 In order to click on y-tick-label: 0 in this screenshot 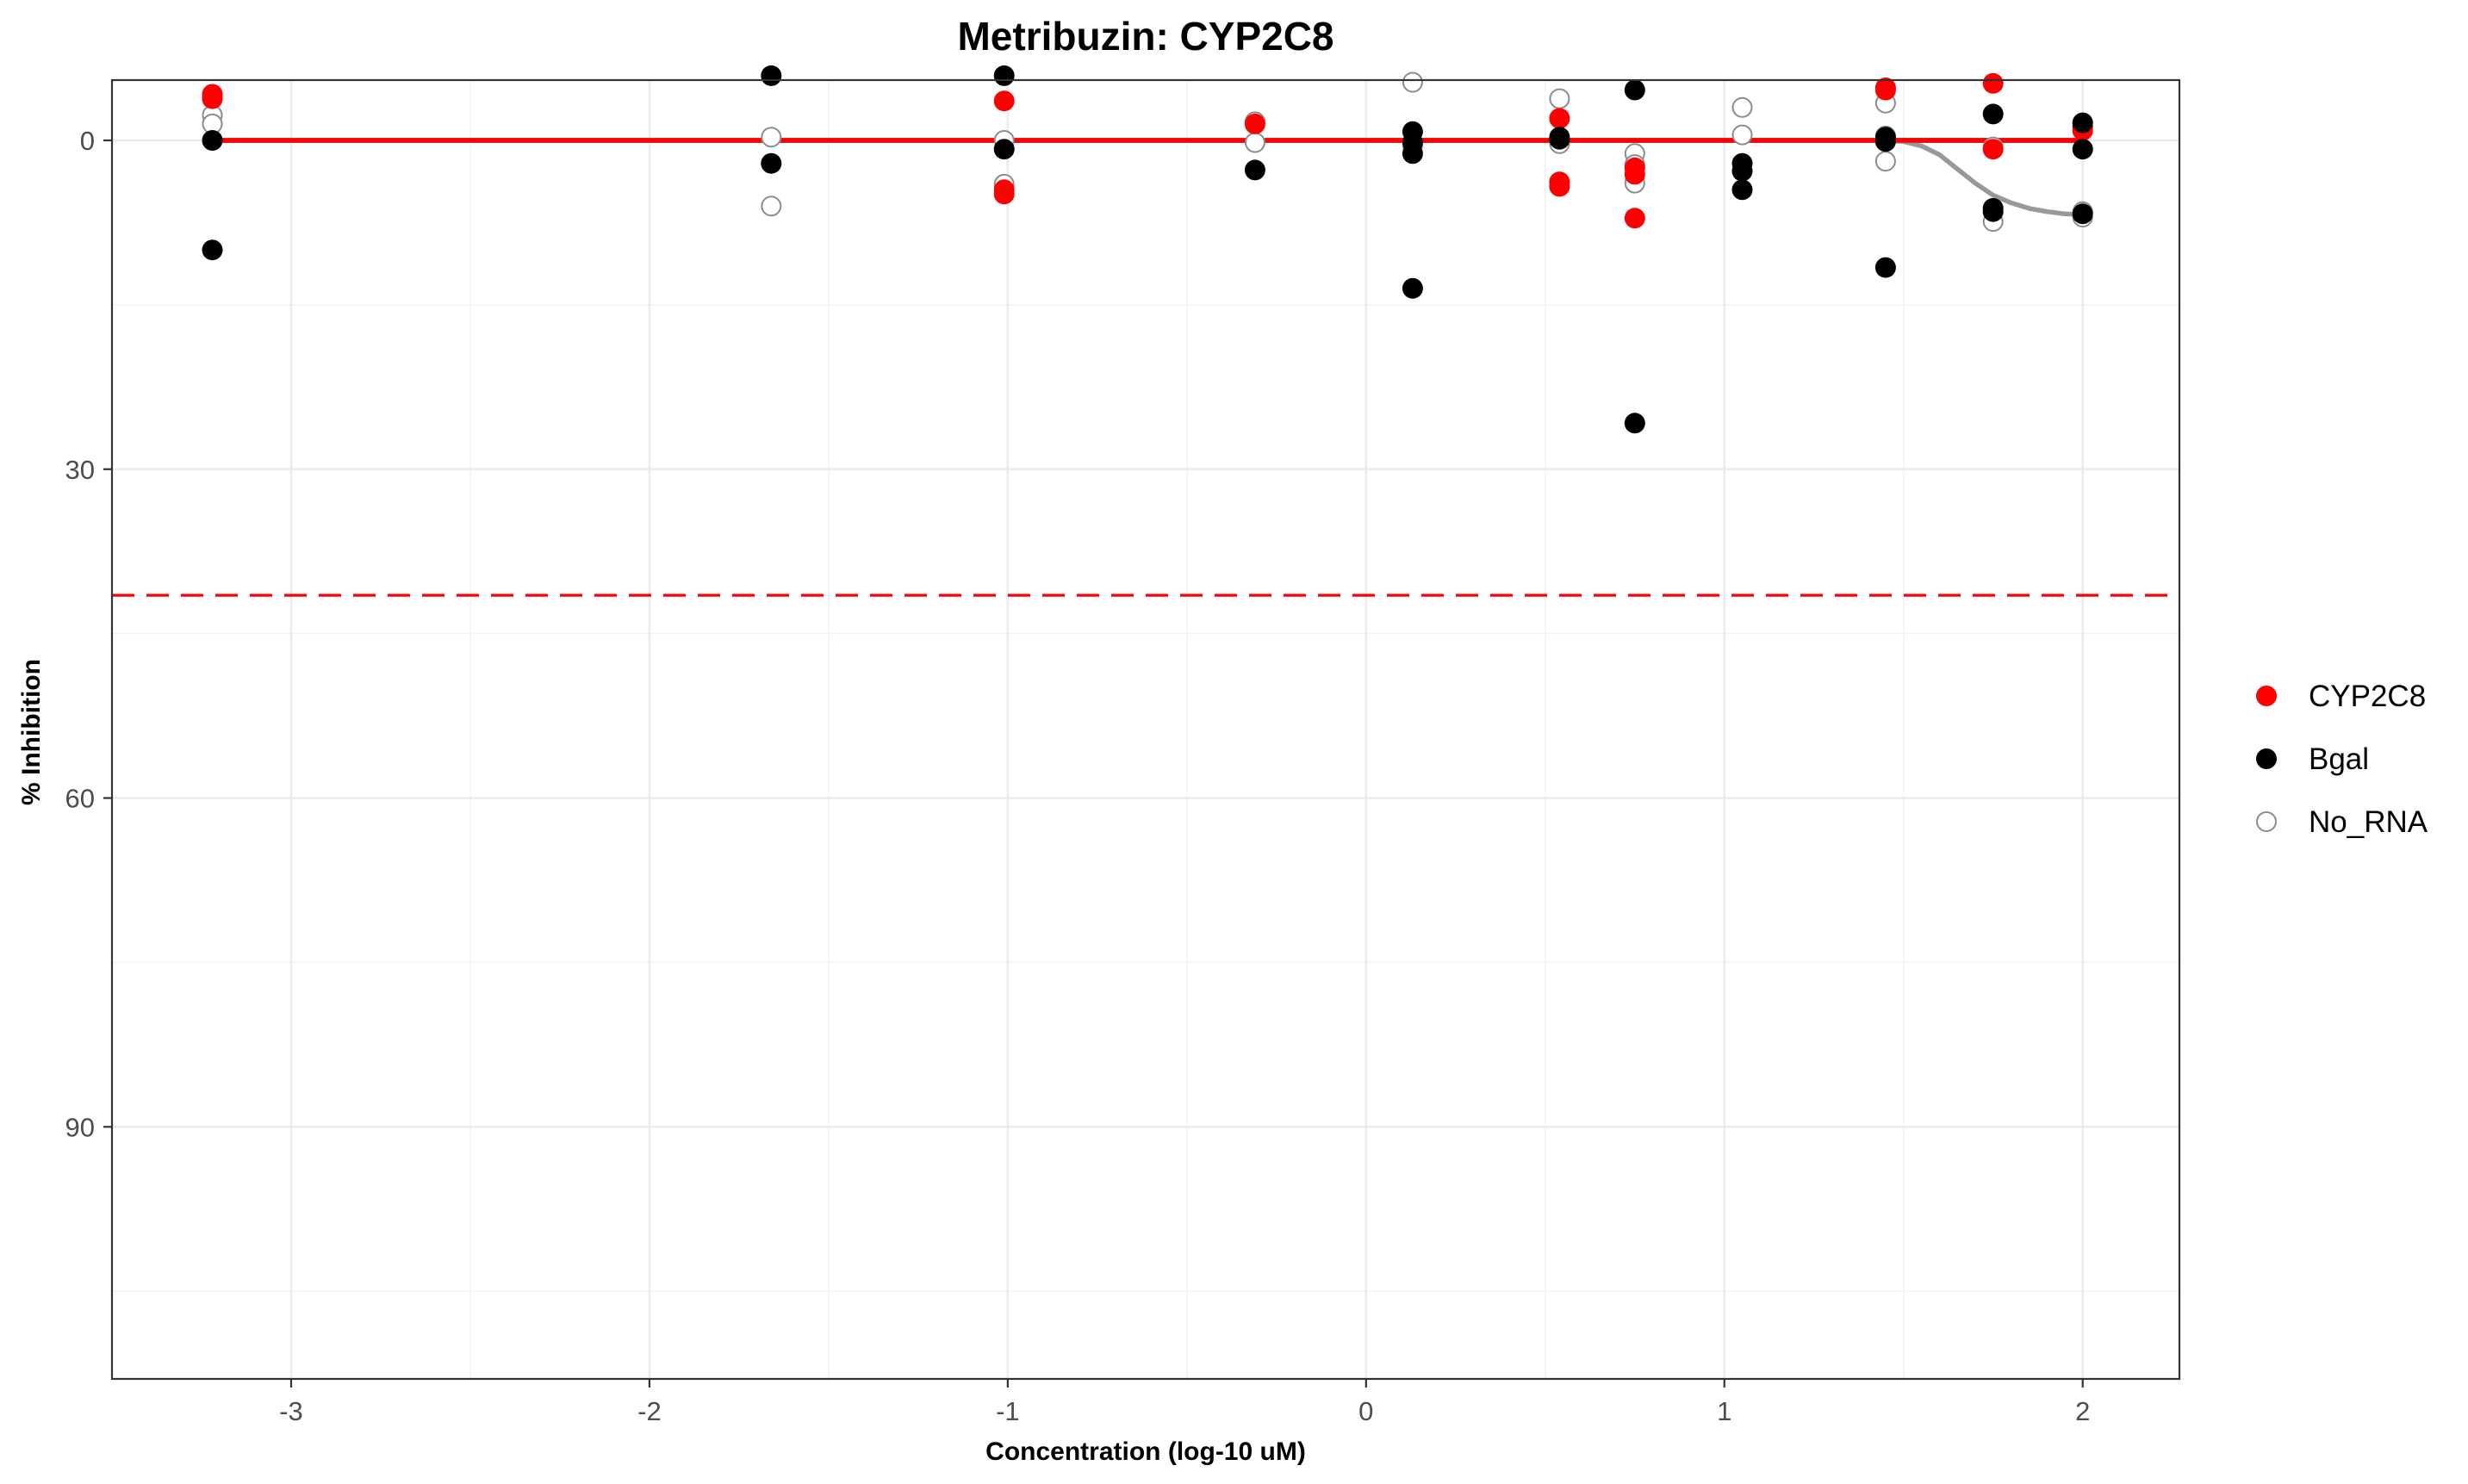, I will do `click(87, 141)`.